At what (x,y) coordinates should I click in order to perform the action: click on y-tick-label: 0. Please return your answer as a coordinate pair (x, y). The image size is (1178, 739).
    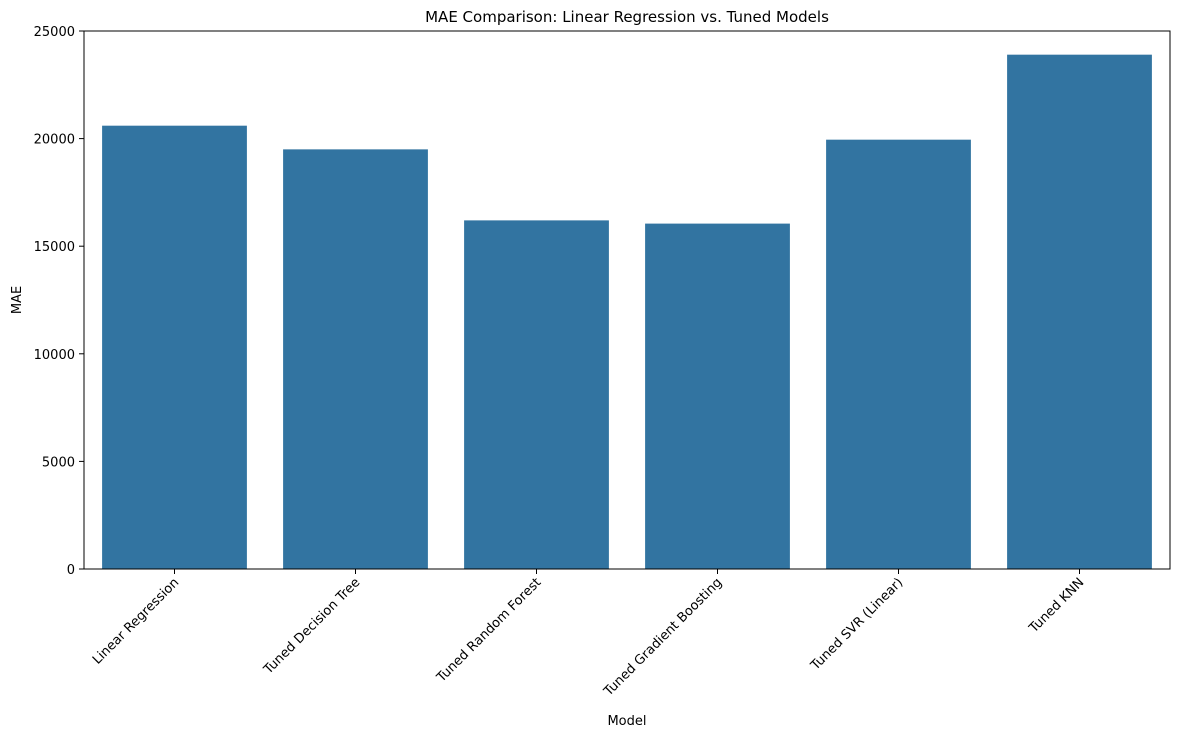
    Looking at the image, I should click on (71, 570).